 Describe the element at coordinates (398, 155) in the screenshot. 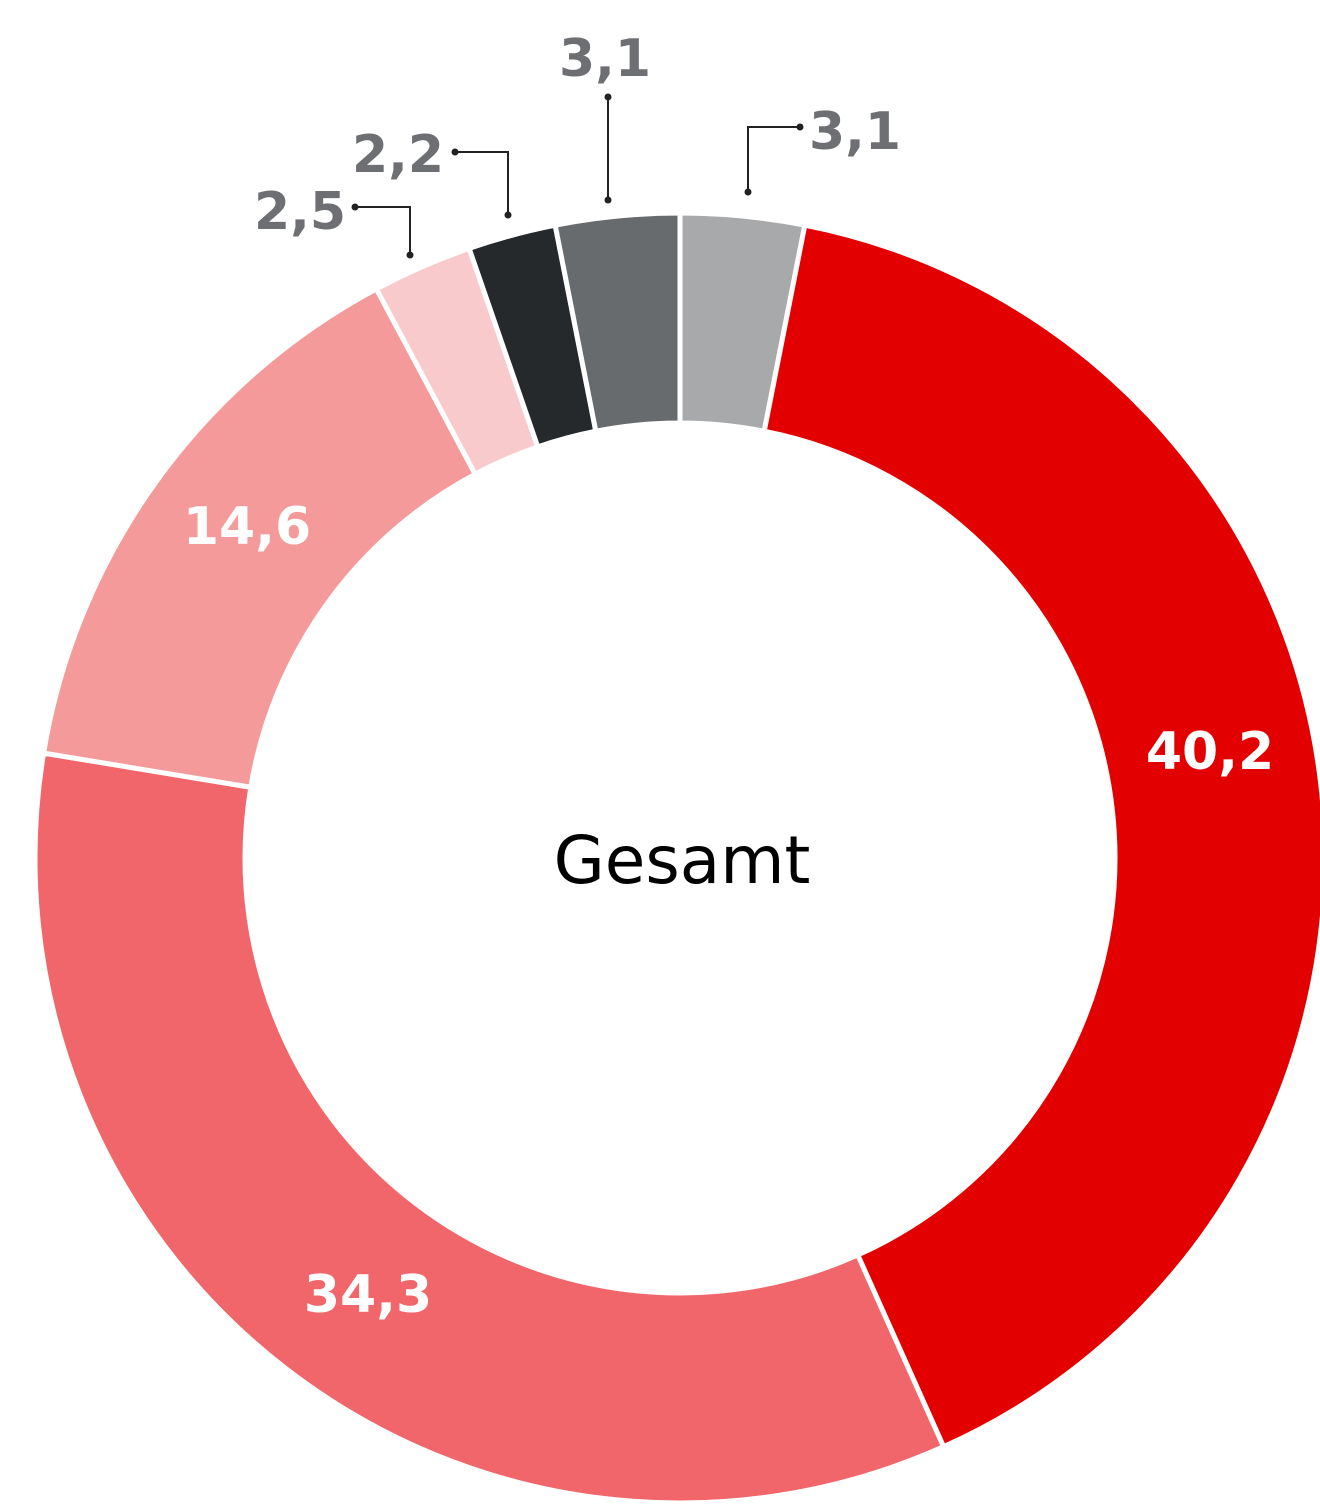

I see `value-label: 2,2` at that location.